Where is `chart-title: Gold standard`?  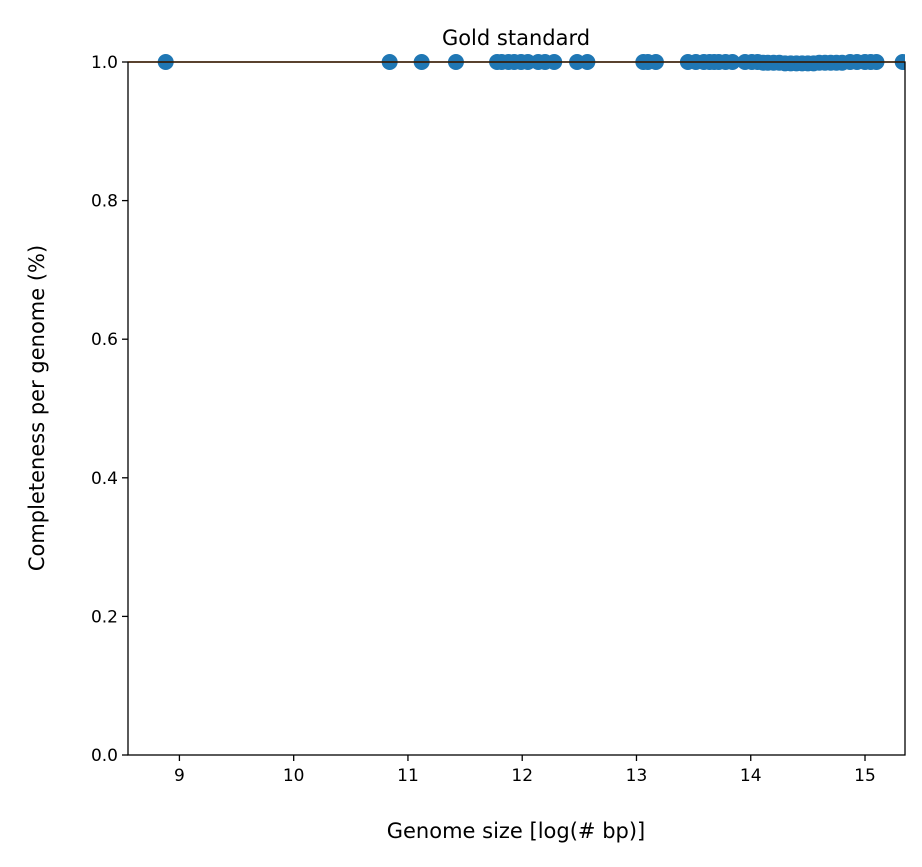 chart-title: Gold standard is located at coordinates (516, 38).